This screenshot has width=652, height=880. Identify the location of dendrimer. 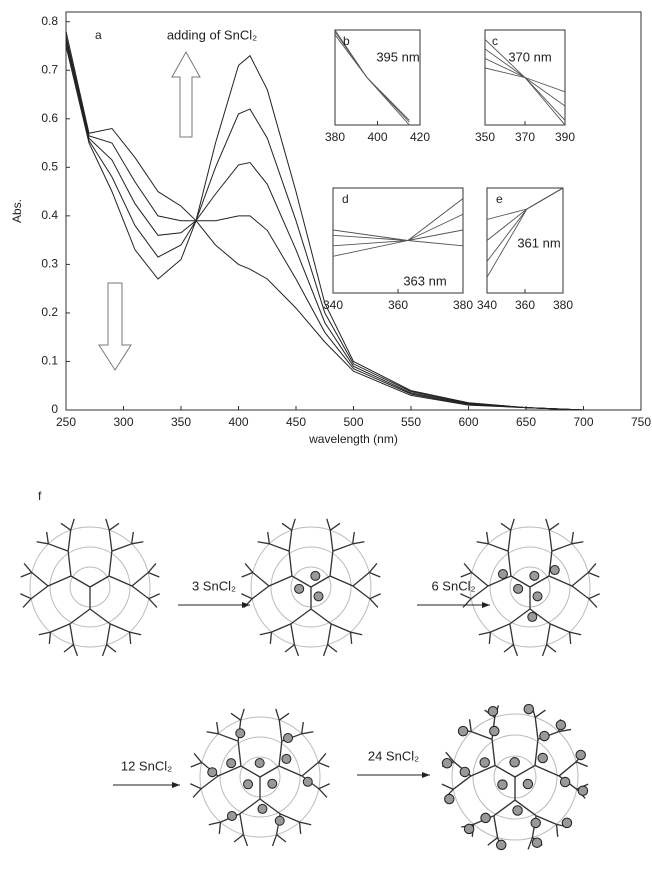
(515, 777).